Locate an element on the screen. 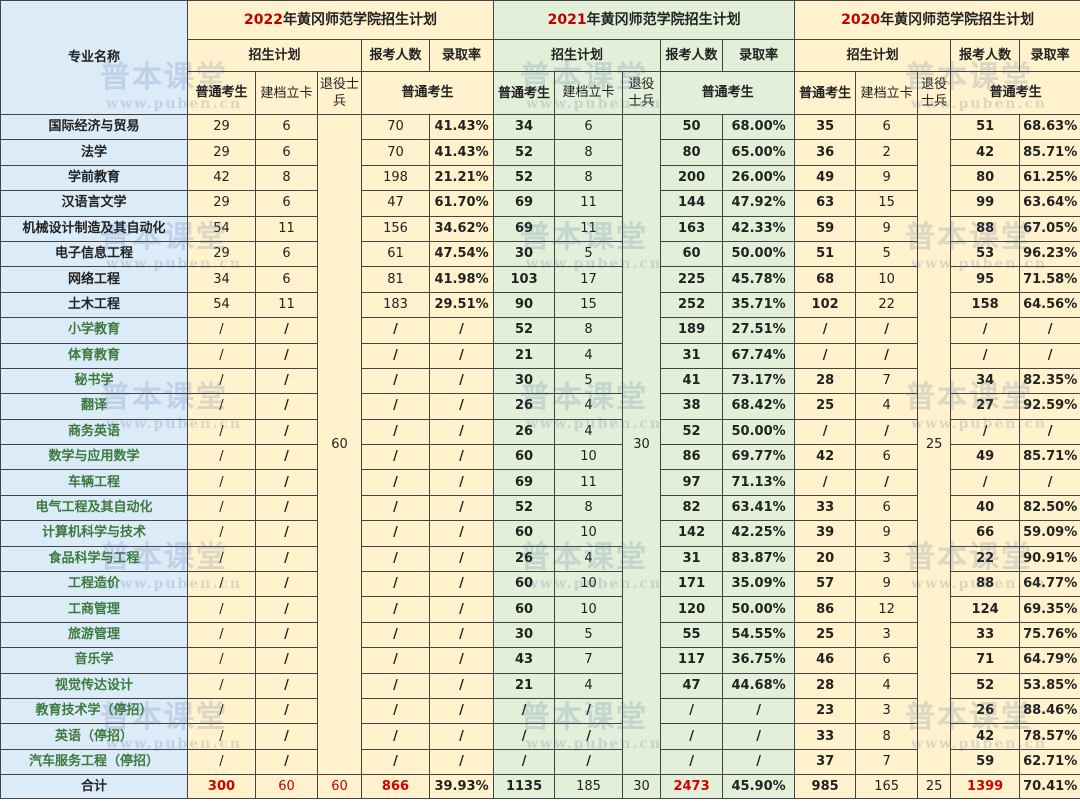 The width and height of the screenshot is (1080, 803). rate-2020: 59.09% is located at coordinates (1049, 533).